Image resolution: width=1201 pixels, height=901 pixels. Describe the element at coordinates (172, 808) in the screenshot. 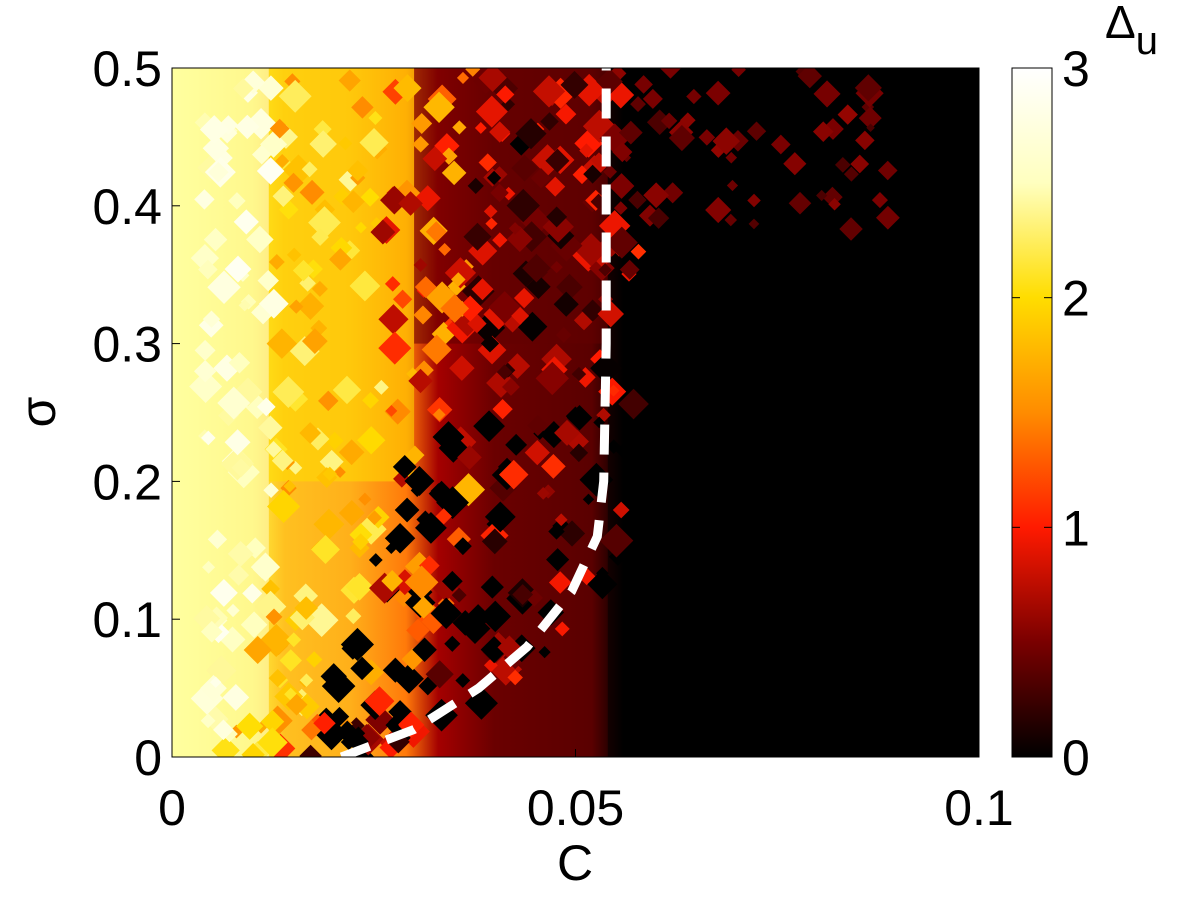

I see `x-tick-label: 0` at that location.